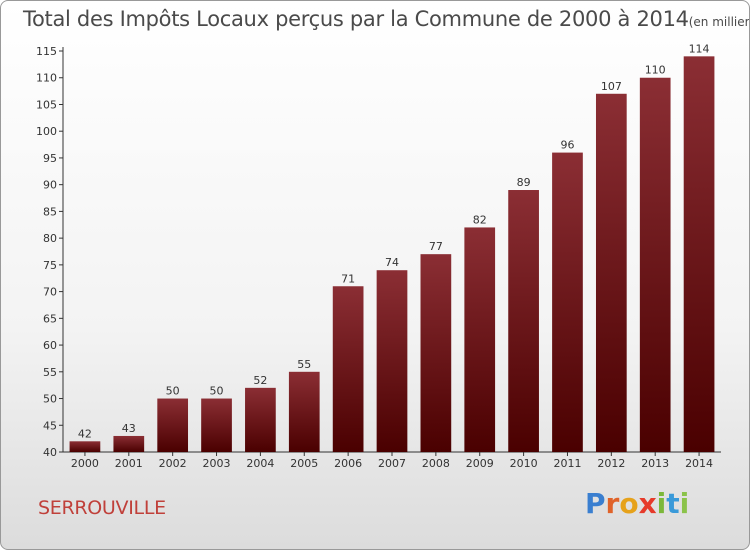  What do you see at coordinates (50, 452) in the screenshot?
I see `y-tick-label: 40` at bounding box center [50, 452].